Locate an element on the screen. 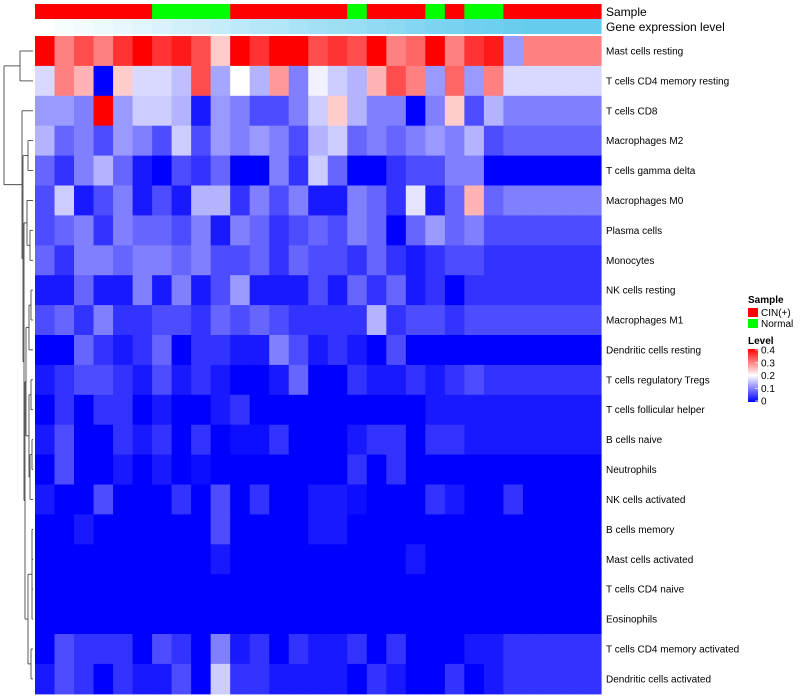  legend-sample-title: Sample is located at coordinates (766, 300).